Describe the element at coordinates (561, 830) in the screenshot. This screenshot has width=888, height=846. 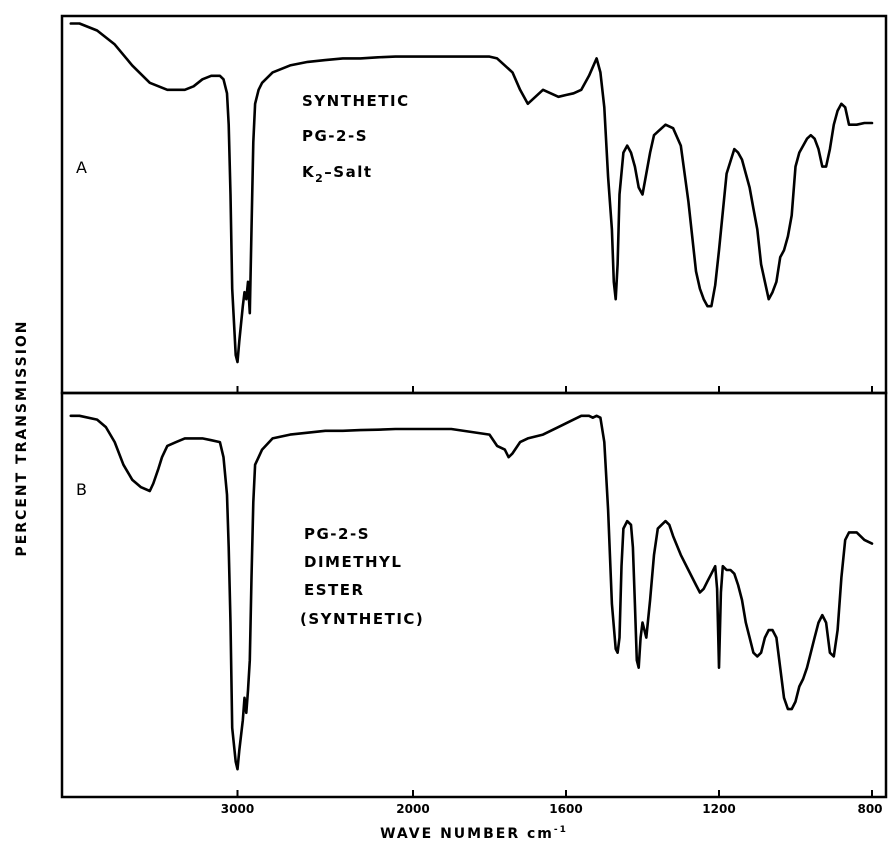
I see `x-axis-title-superscript: -1` at that location.